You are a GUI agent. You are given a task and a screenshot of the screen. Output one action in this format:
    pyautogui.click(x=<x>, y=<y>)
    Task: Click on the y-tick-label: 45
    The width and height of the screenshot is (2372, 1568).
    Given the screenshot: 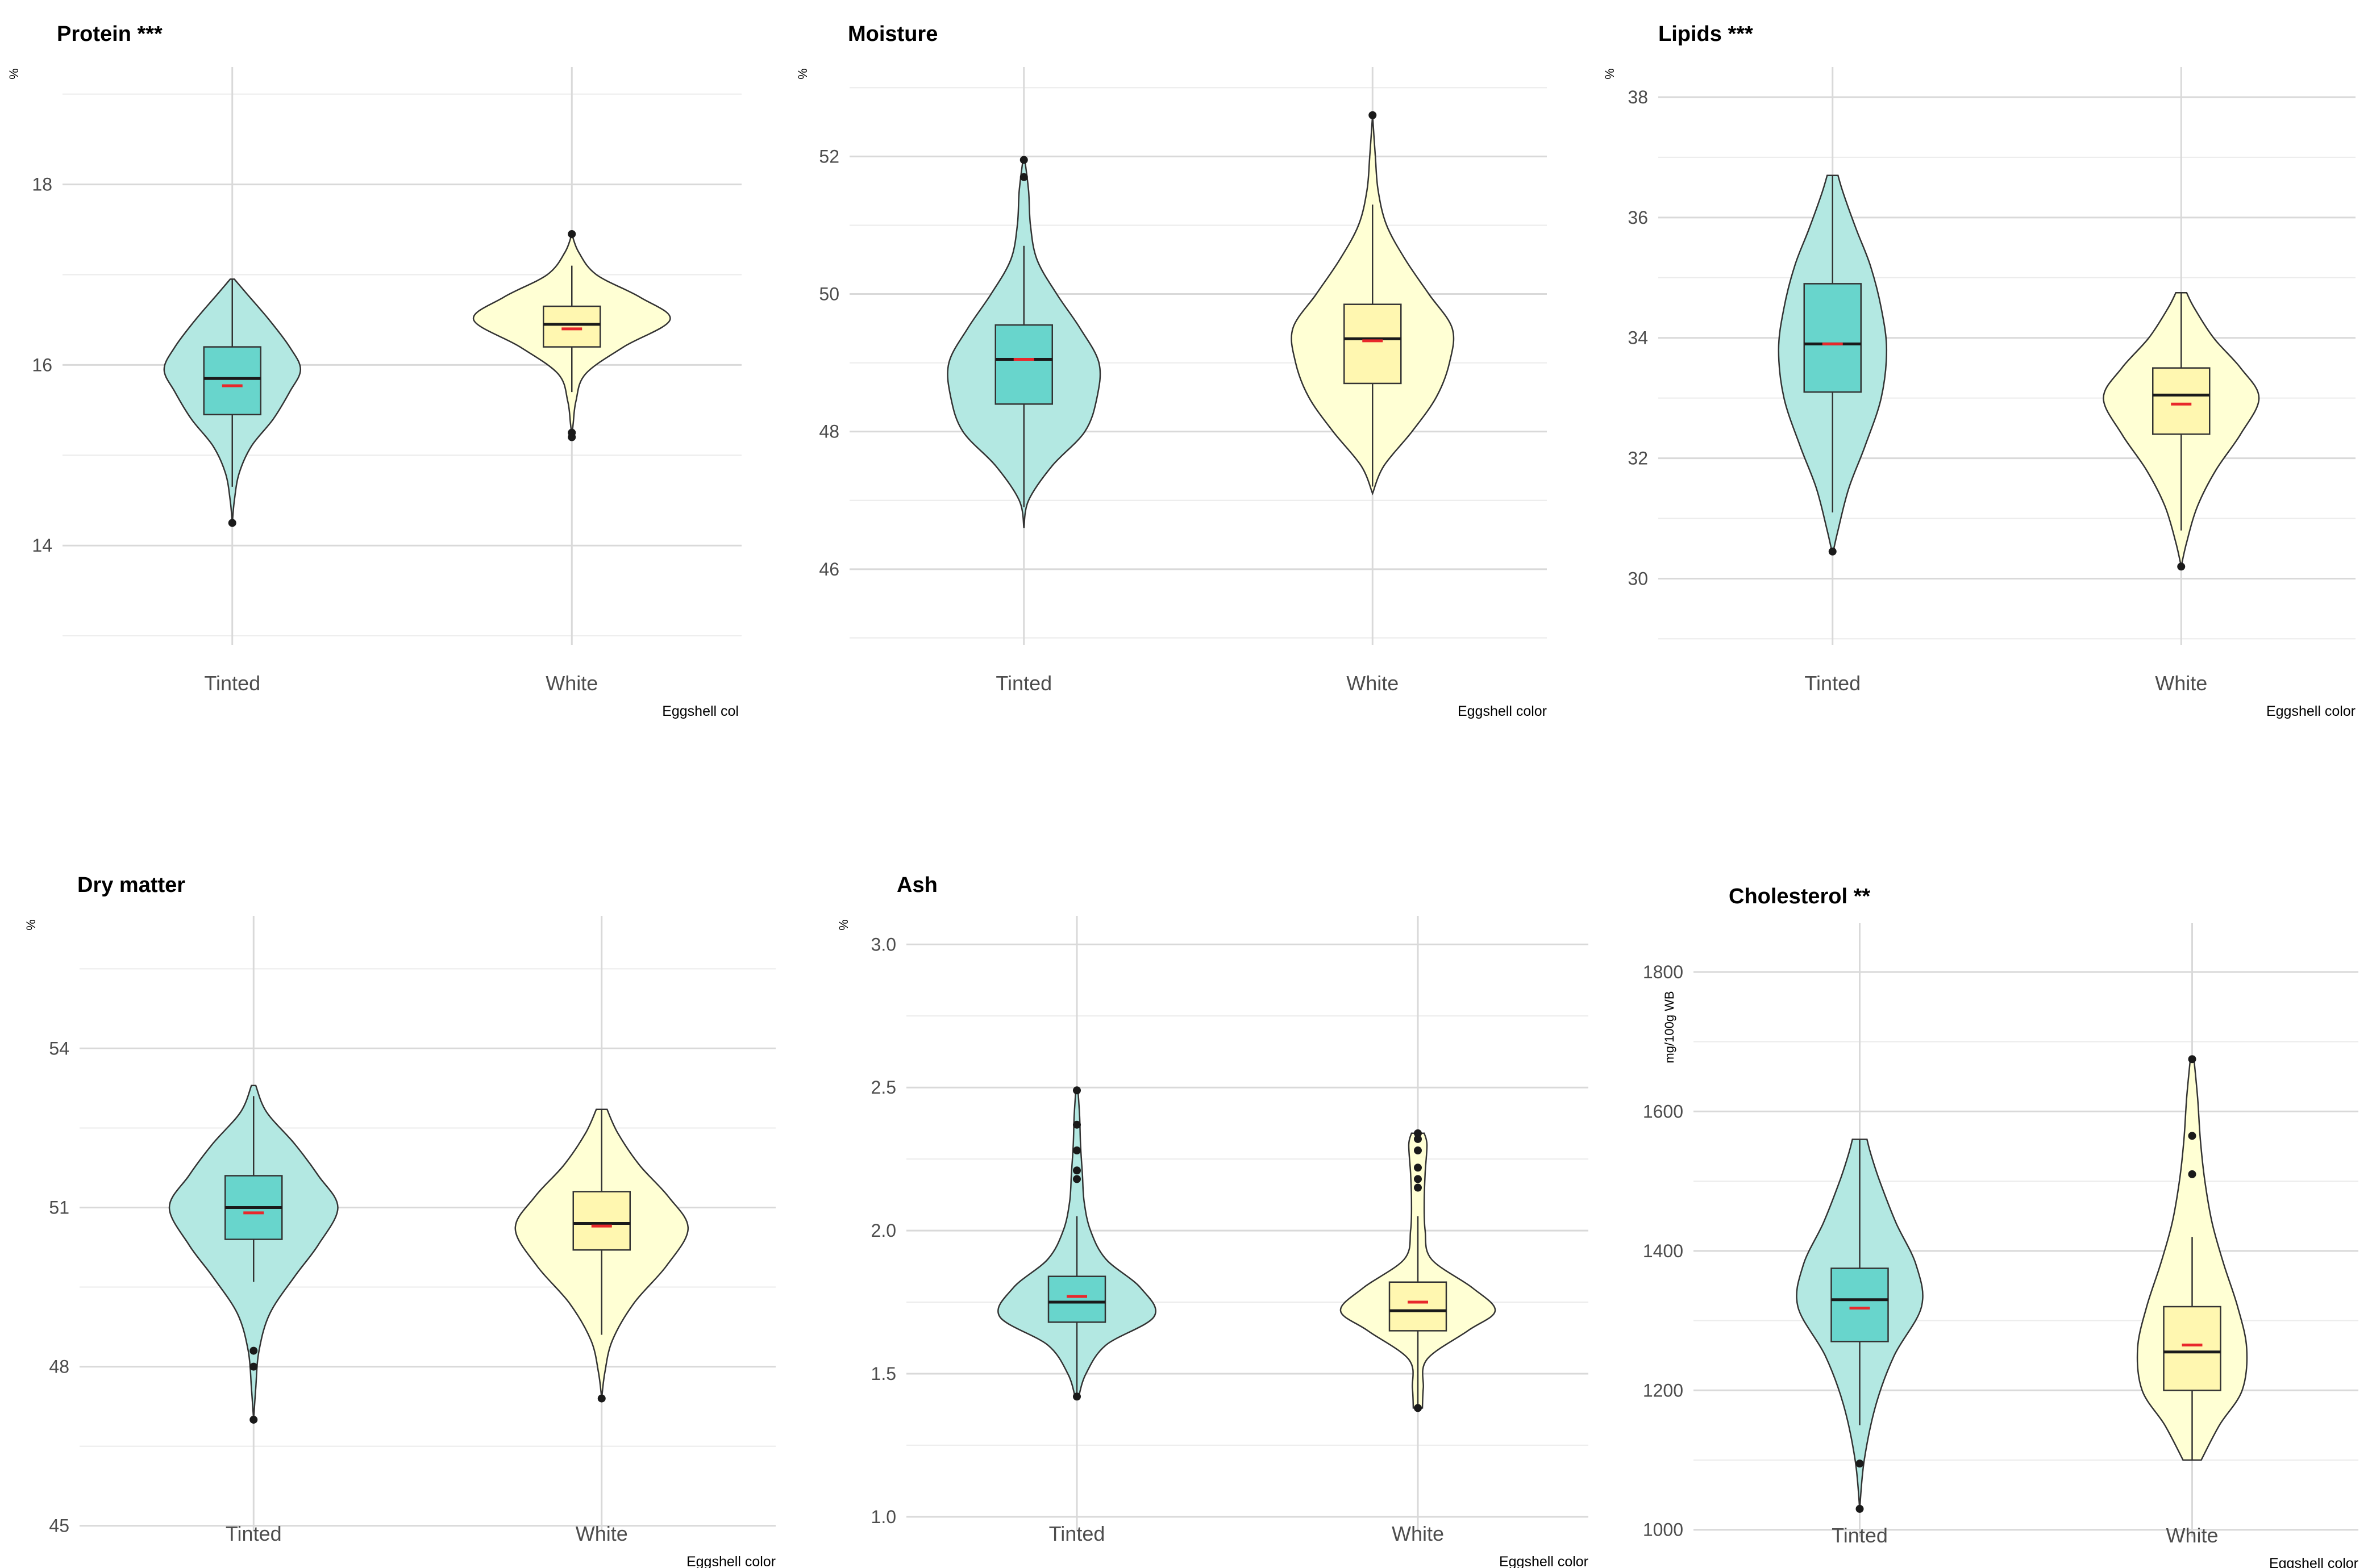 What is the action you would take?
    pyautogui.click(x=59, y=1526)
    